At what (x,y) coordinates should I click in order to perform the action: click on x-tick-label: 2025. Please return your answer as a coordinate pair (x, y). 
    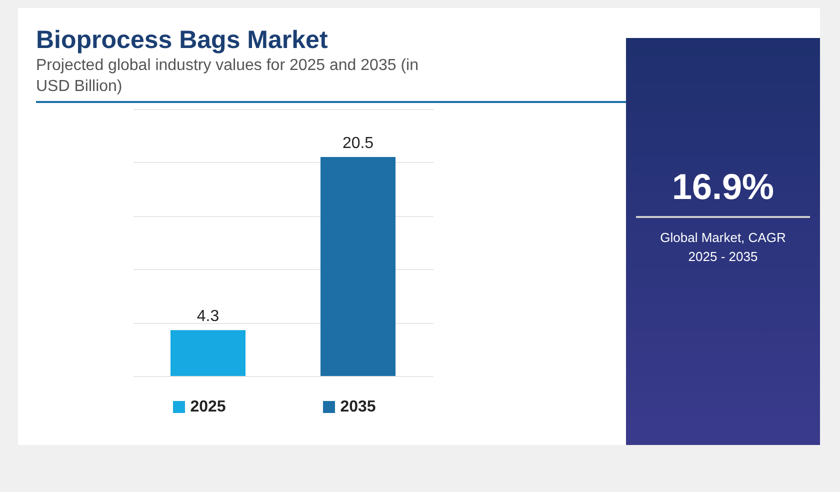
    Looking at the image, I should click on (208, 407).